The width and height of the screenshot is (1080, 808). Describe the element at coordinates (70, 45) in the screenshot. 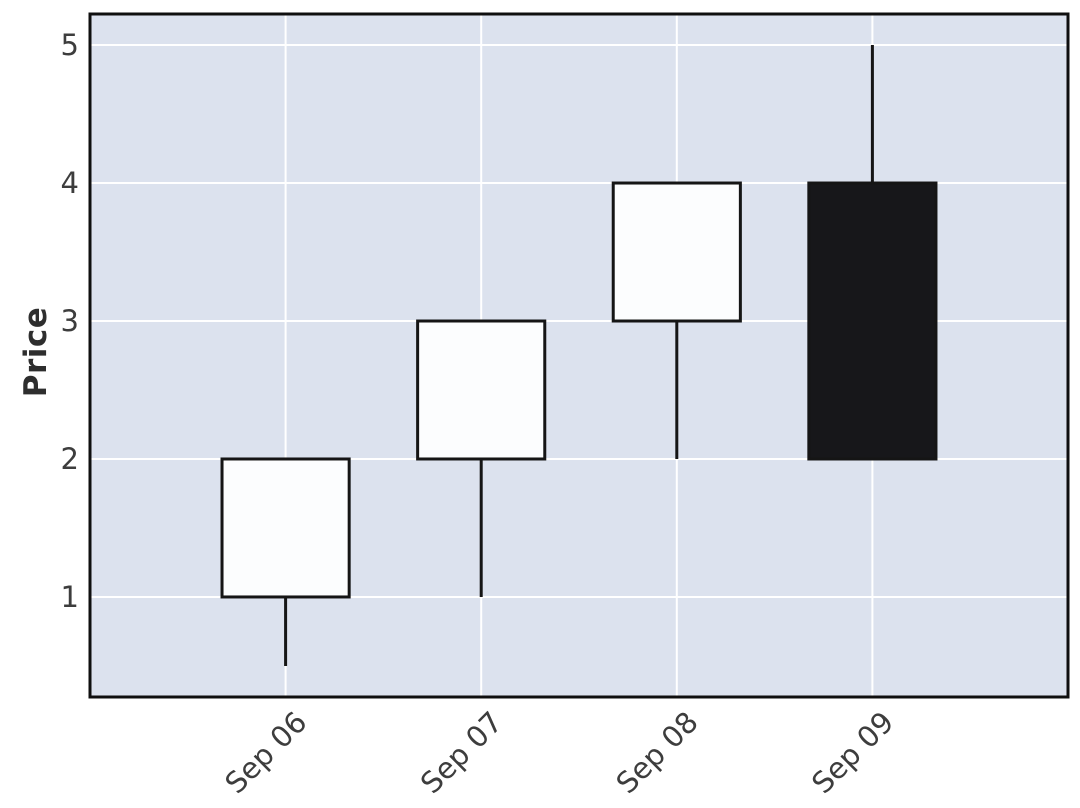

I see `y-tick-label-5: 5` at that location.